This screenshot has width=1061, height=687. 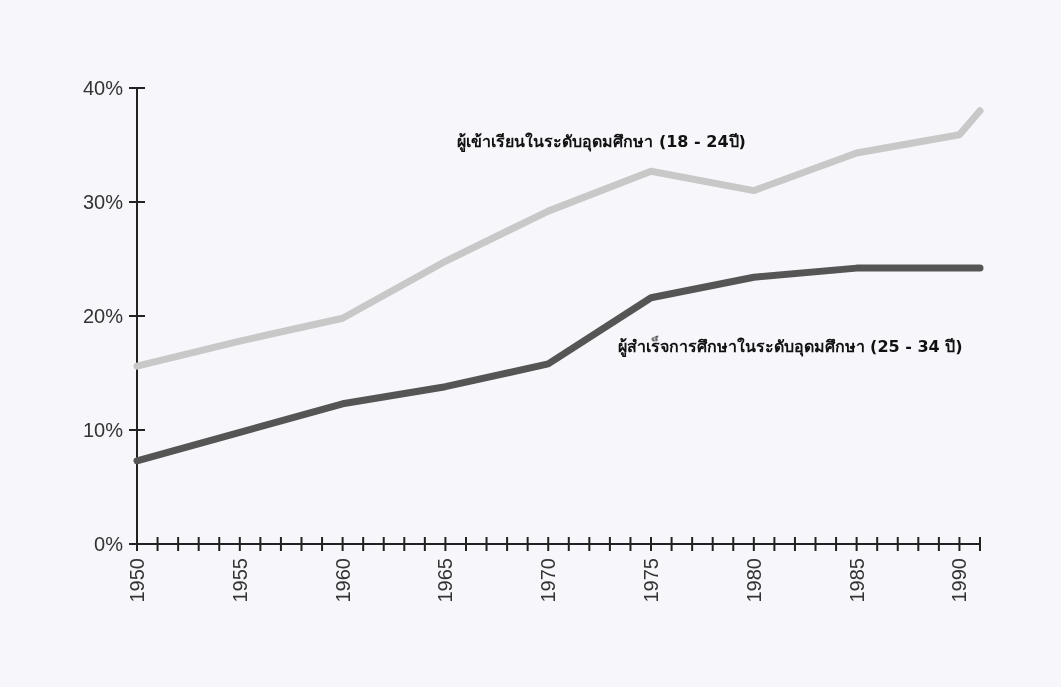 I want to click on x-tick-label: 1985, so click(x=856, y=580).